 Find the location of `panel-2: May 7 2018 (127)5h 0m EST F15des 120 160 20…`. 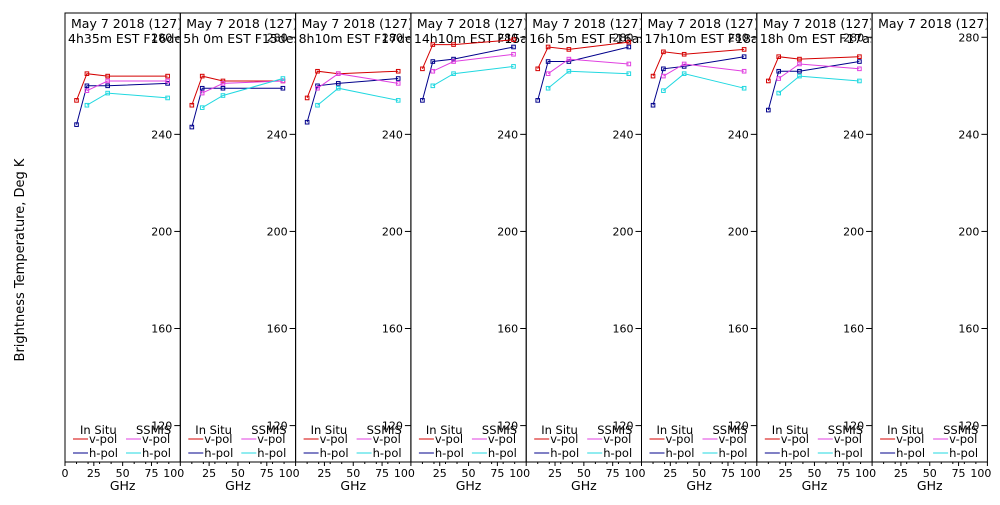

panel-2: May 7 2018 (127)5h 0m EST F15des 120 160 20… is located at coordinates (239, 252).